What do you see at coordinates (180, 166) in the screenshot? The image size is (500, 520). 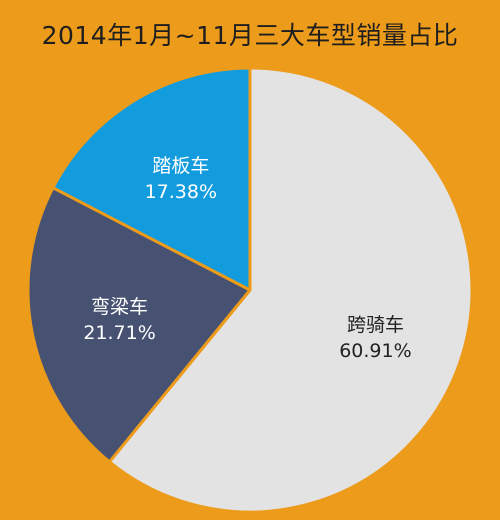 I see `slice-label-name-2: 踏板车` at bounding box center [180, 166].